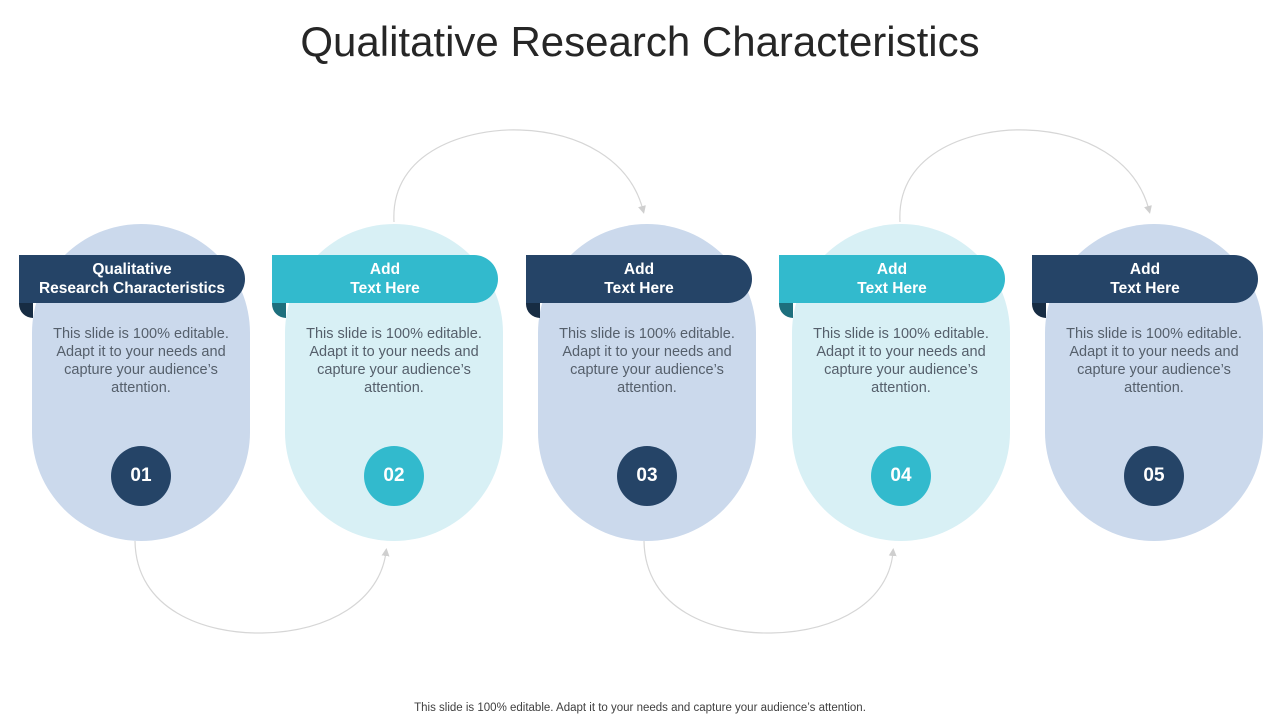 The image size is (1280, 720). I want to click on step-number-badge: 01, so click(141, 476).